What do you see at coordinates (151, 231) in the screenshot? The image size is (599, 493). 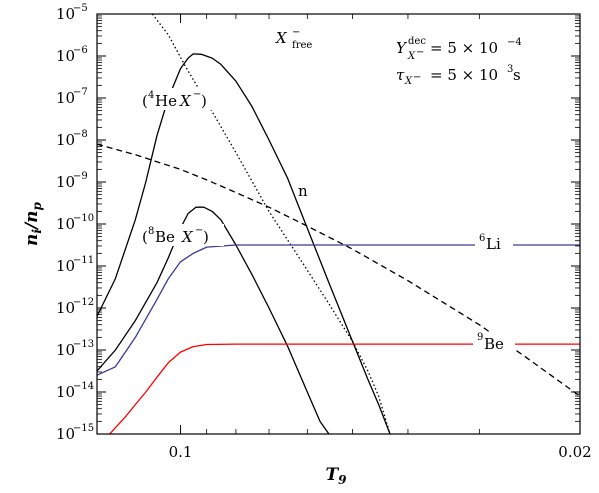 I see `svg-text: 8` at bounding box center [151, 231].